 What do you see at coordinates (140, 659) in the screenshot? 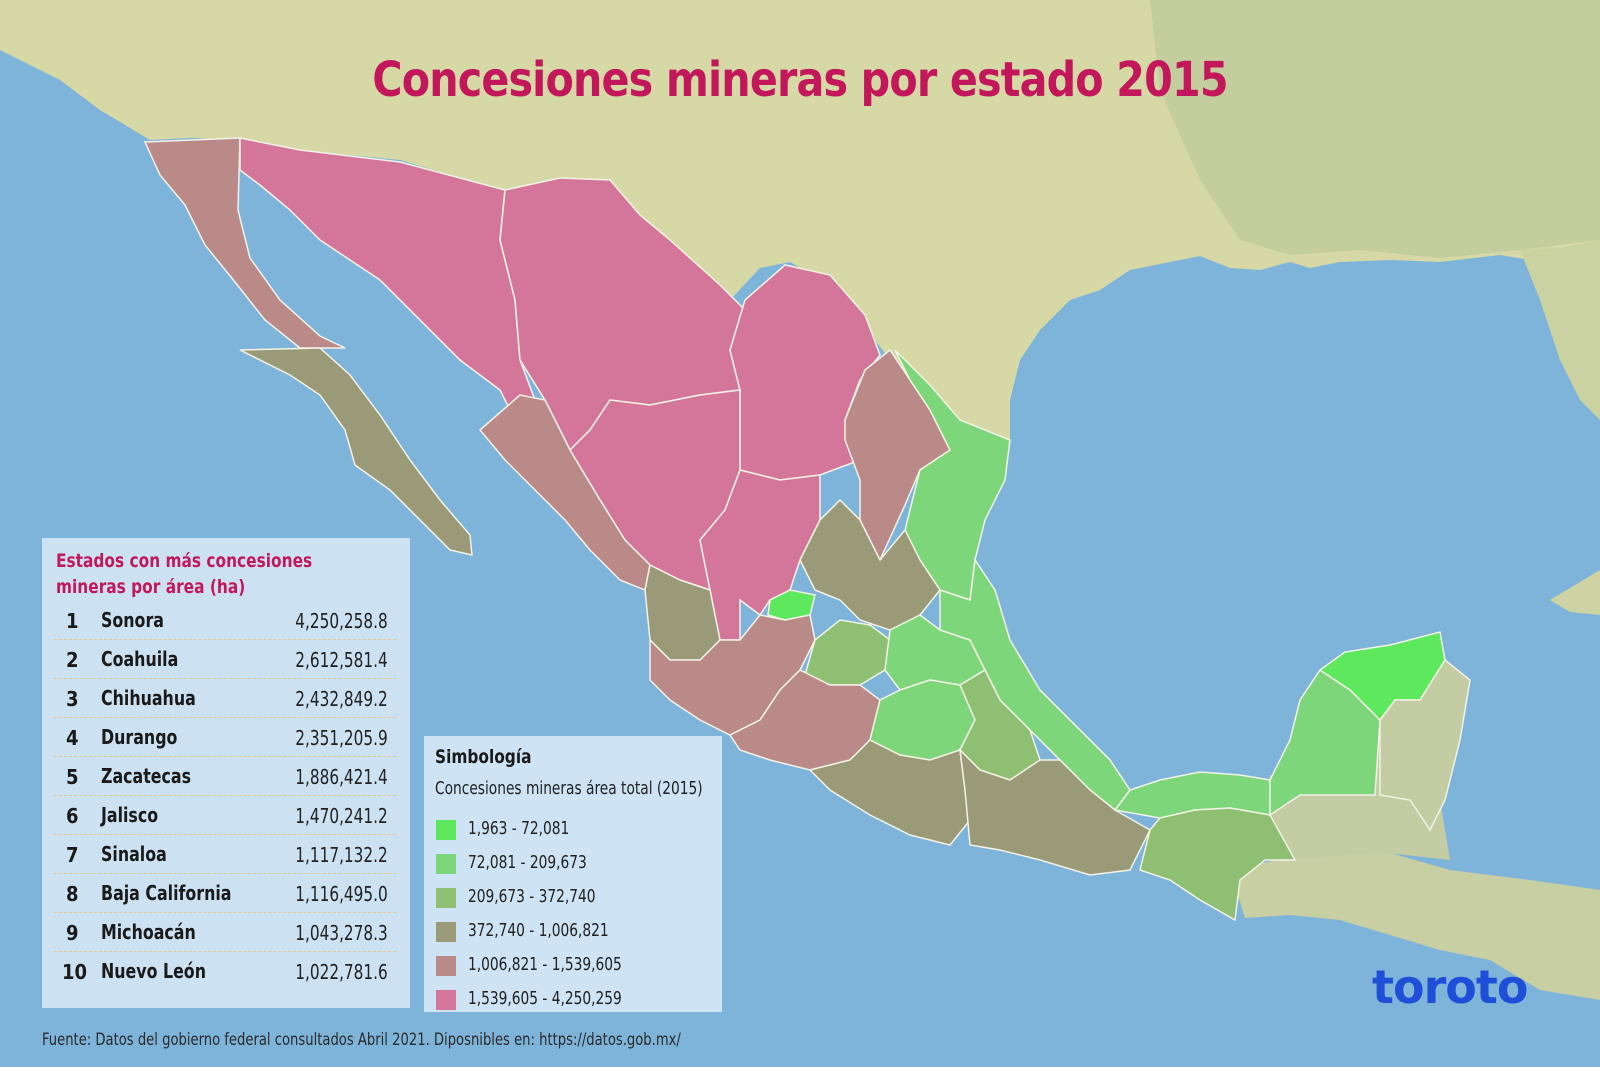
I see `rank-state: Coahuila` at bounding box center [140, 659].